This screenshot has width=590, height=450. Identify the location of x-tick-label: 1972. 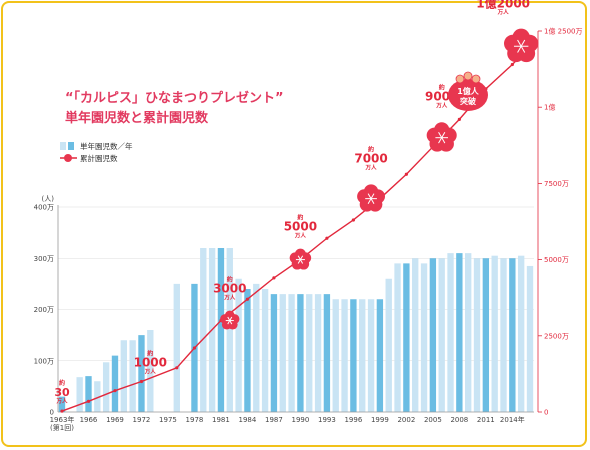
(142, 420).